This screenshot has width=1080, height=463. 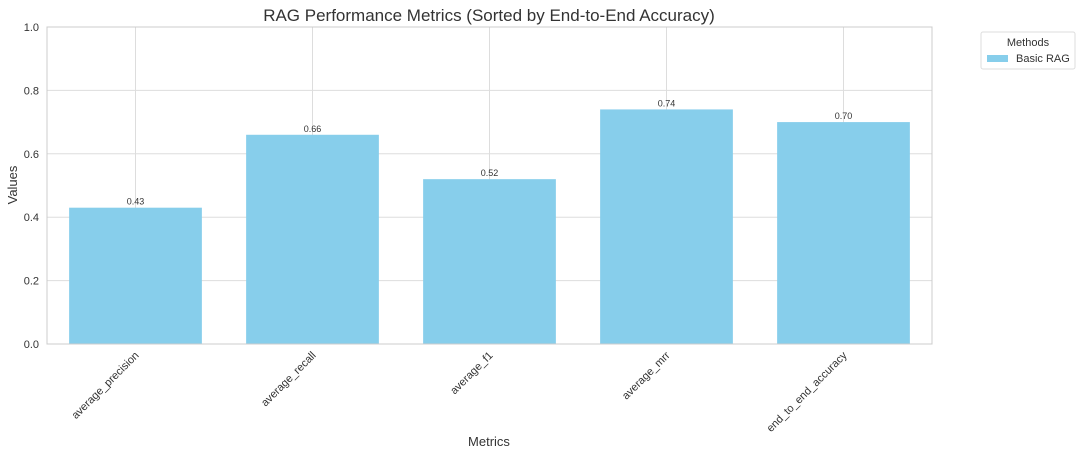 I want to click on data-label: 0.52, so click(x=490, y=173).